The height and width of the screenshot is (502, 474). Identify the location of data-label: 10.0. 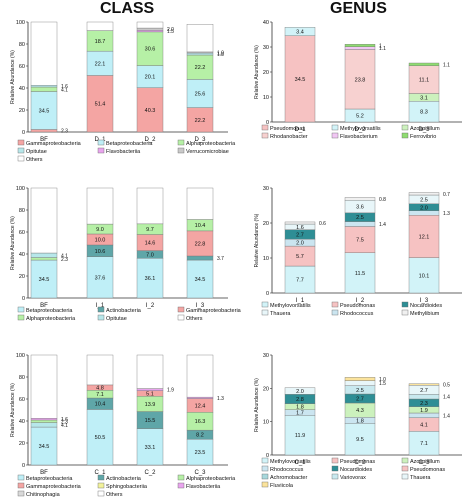
(100, 240).